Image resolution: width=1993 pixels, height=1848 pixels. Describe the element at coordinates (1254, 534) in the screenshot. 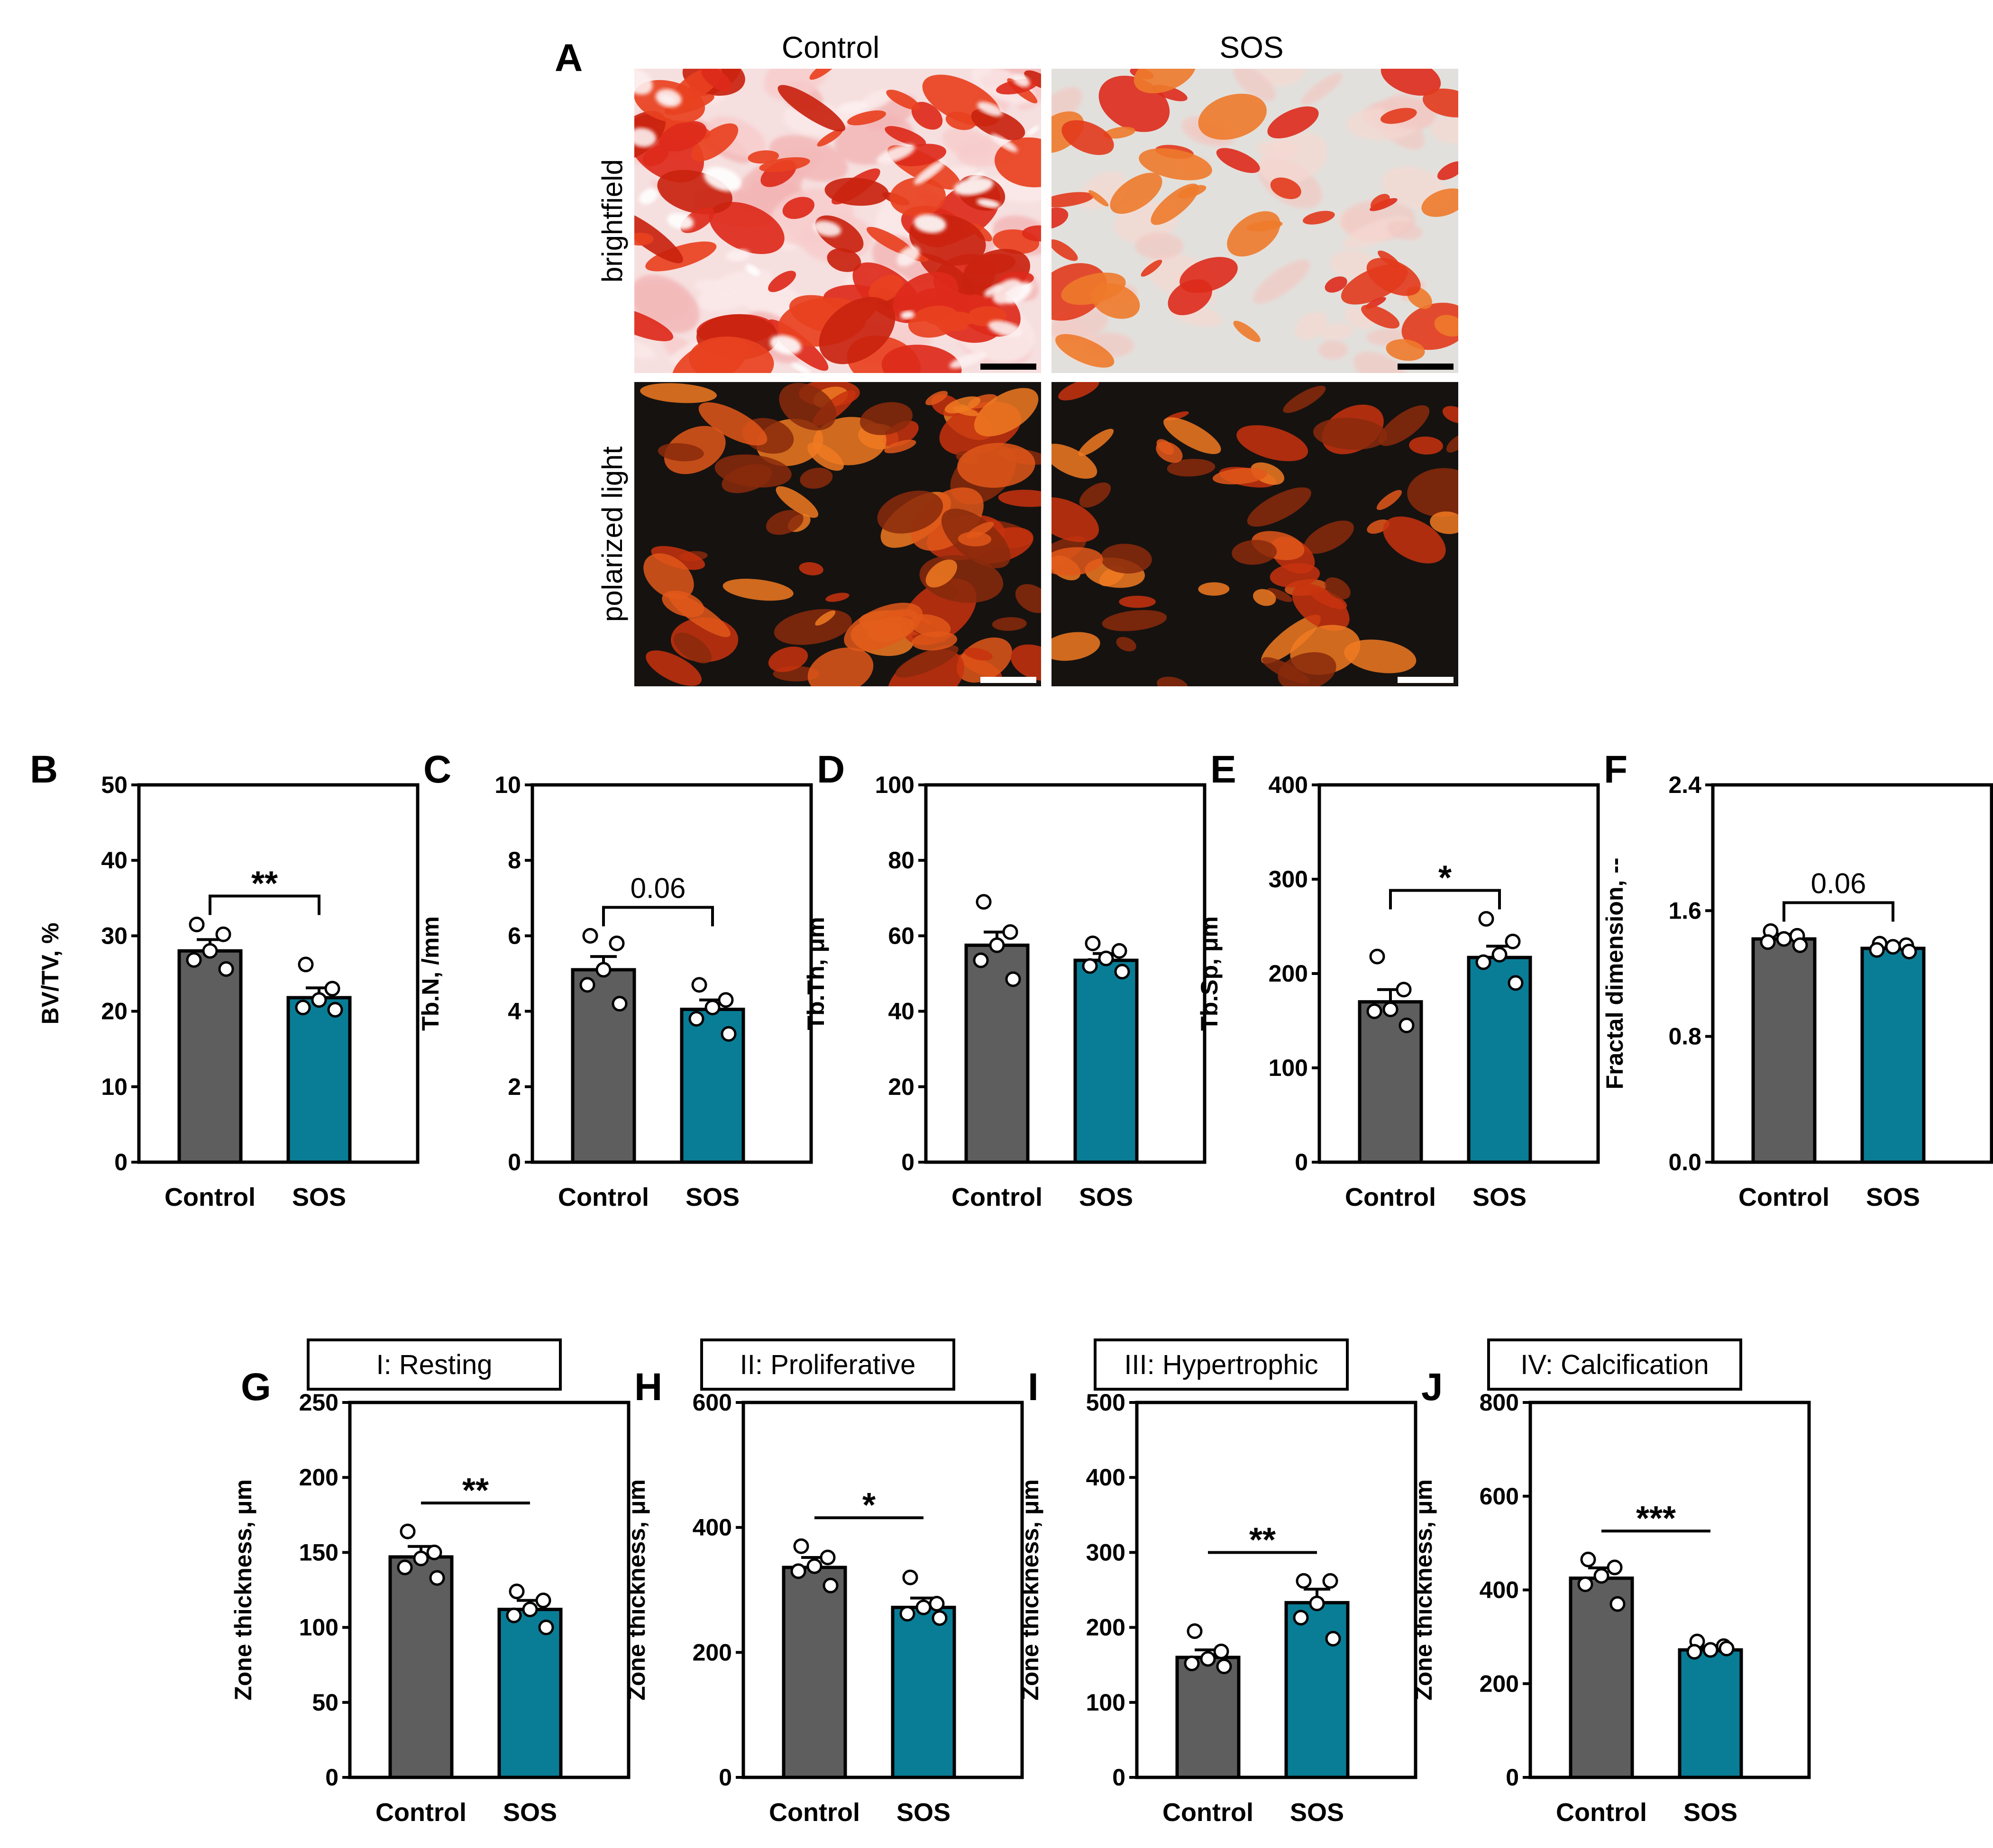

I see `micrograph-sos-polarized` at that location.